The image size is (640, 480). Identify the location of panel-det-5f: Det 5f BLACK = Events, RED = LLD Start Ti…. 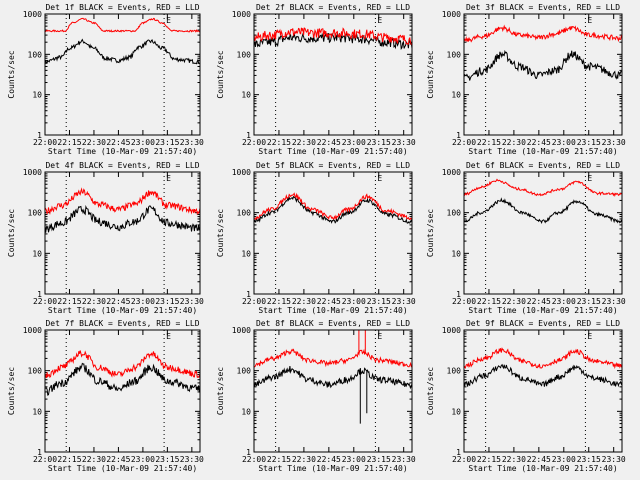
(316, 238).